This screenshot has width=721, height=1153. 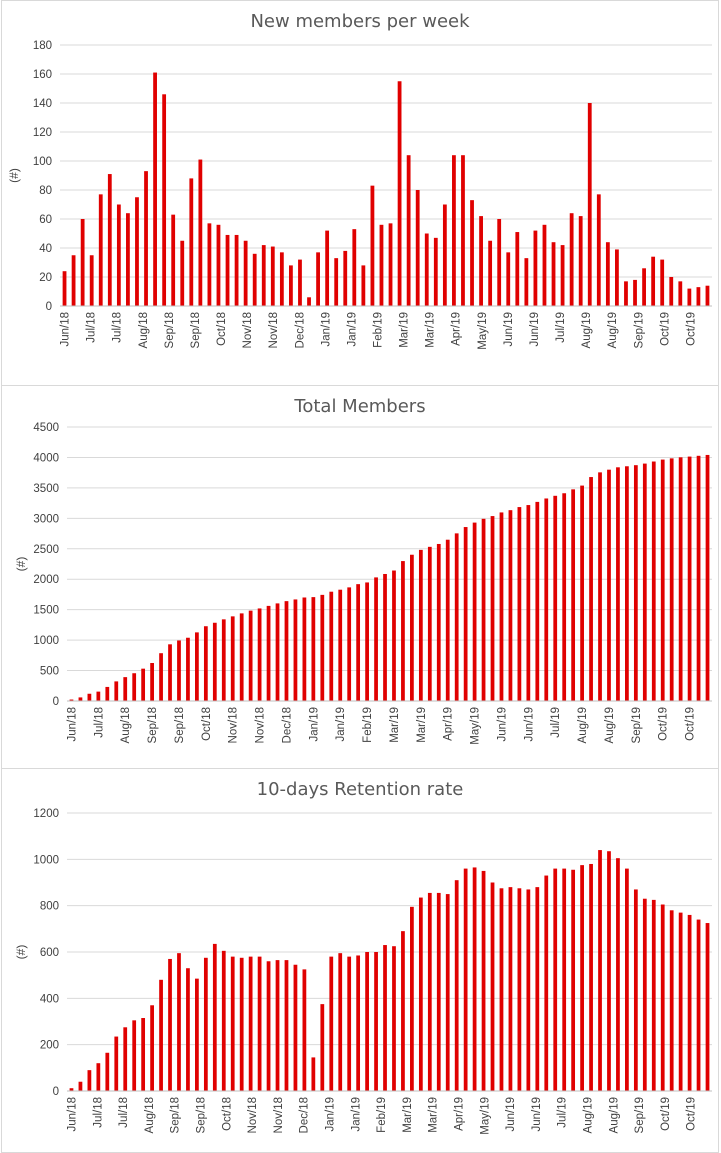 I want to click on y-tick-label: 60, so click(x=45, y=220).